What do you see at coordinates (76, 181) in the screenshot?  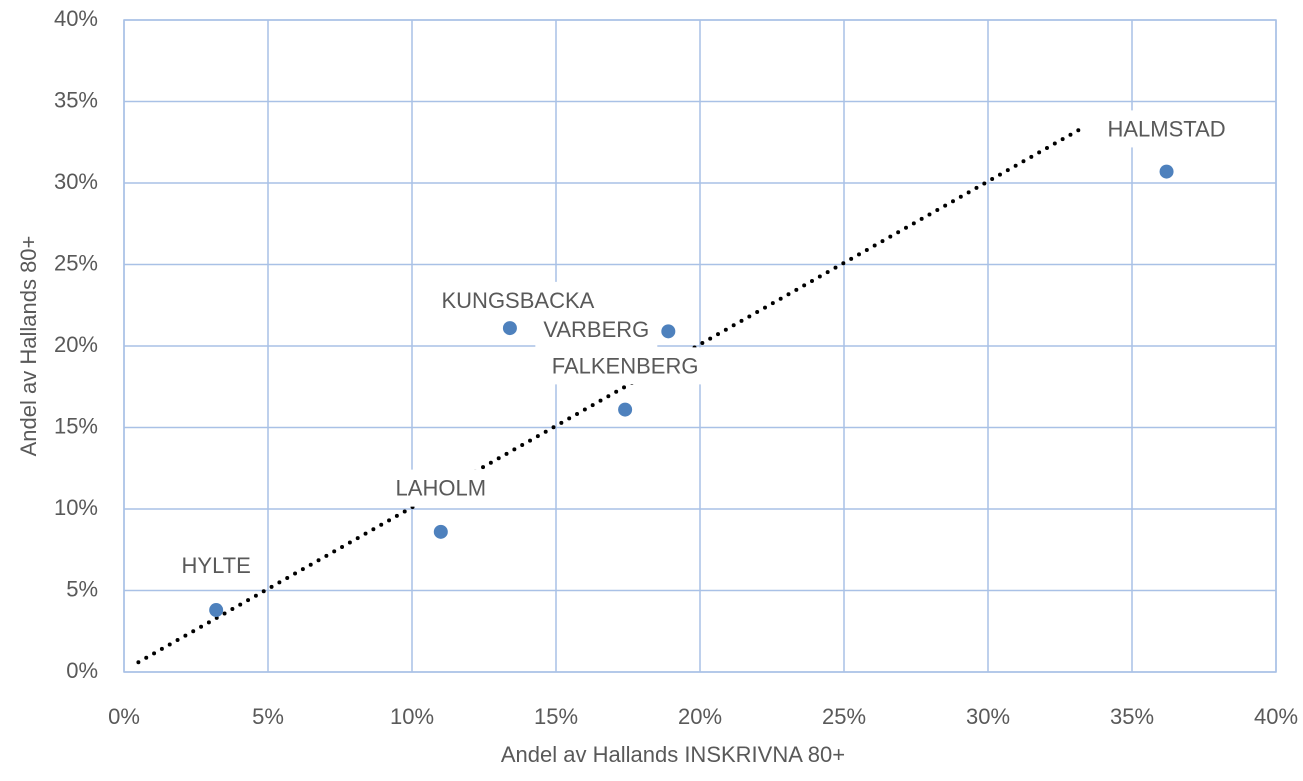 I see `y-tick-label: 30%` at bounding box center [76, 181].